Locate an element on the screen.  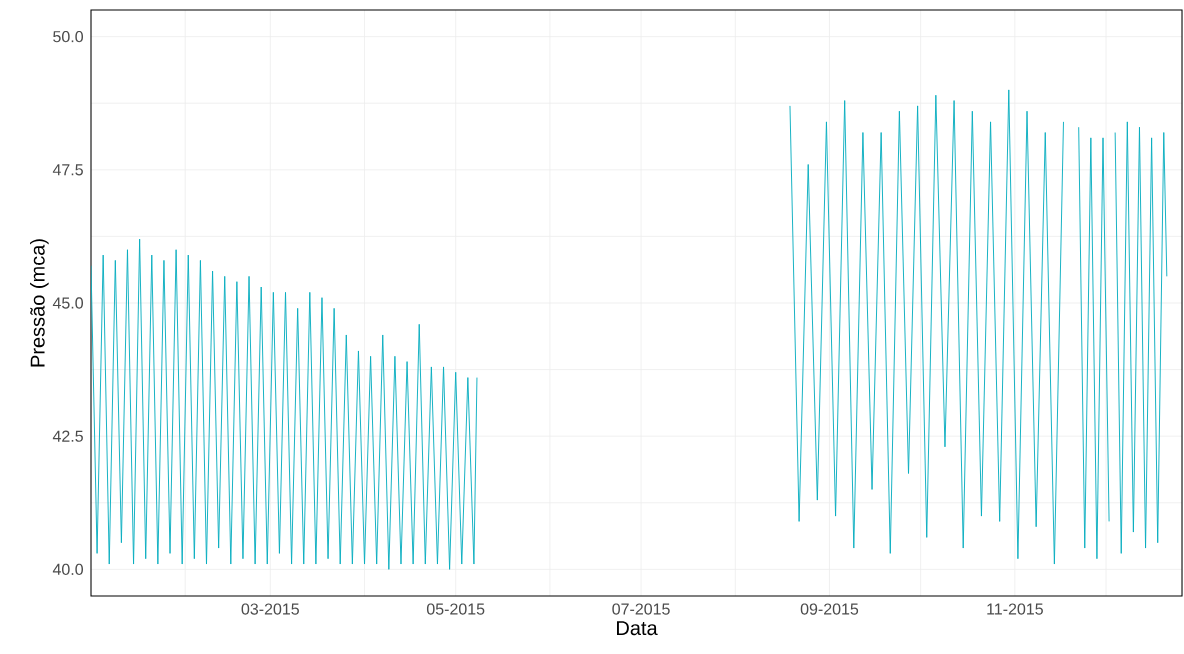
x-tick-label: 03-2015 is located at coordinates (270, 609).